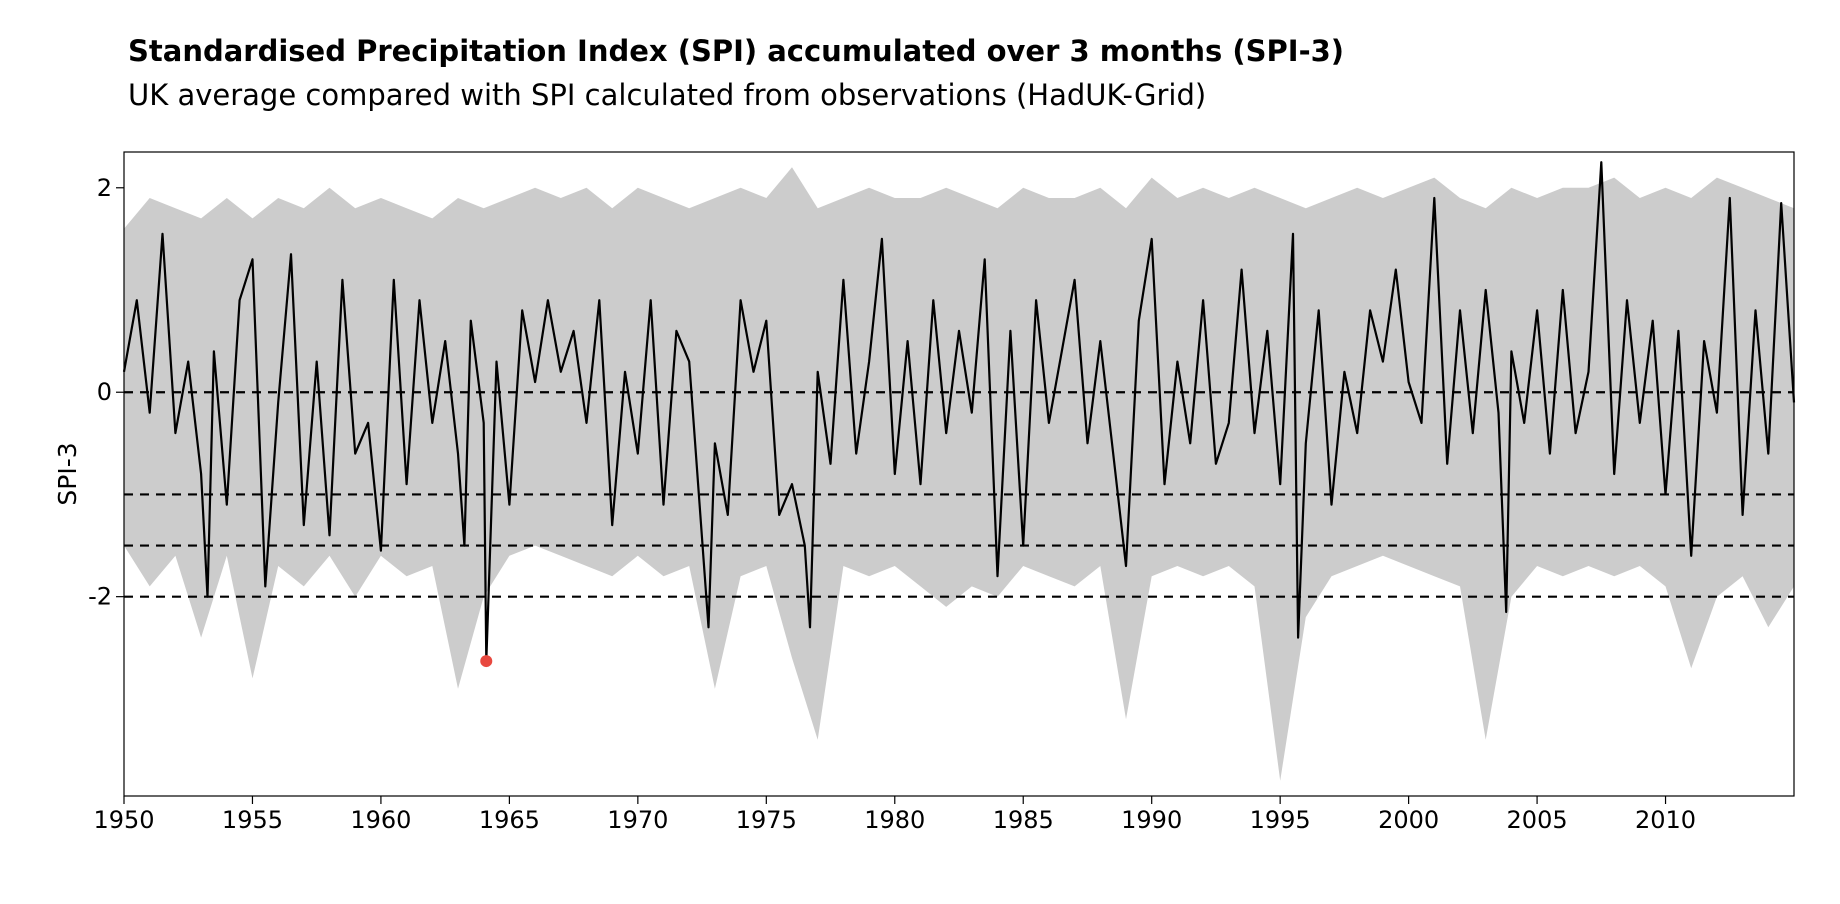 This screenshot has width=1840, height=904. What do you see at coordinates (486, 661) in the screenshot?
I see `highlight-point` at bounding box center [486, 661].